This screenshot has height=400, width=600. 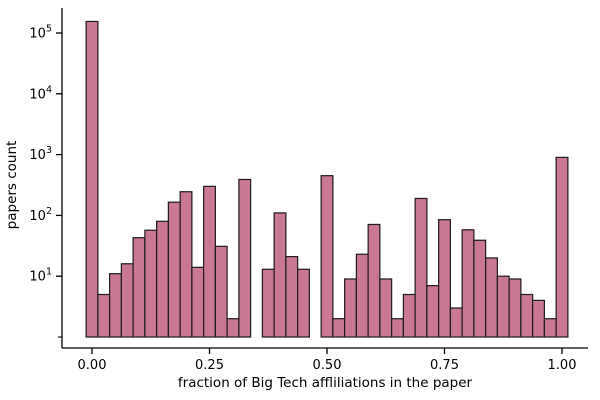 What do you see at coordinates (40, 93) in the screenshot?
I see `y-tick-label: 10⁴` at bounding box center [40, 93].